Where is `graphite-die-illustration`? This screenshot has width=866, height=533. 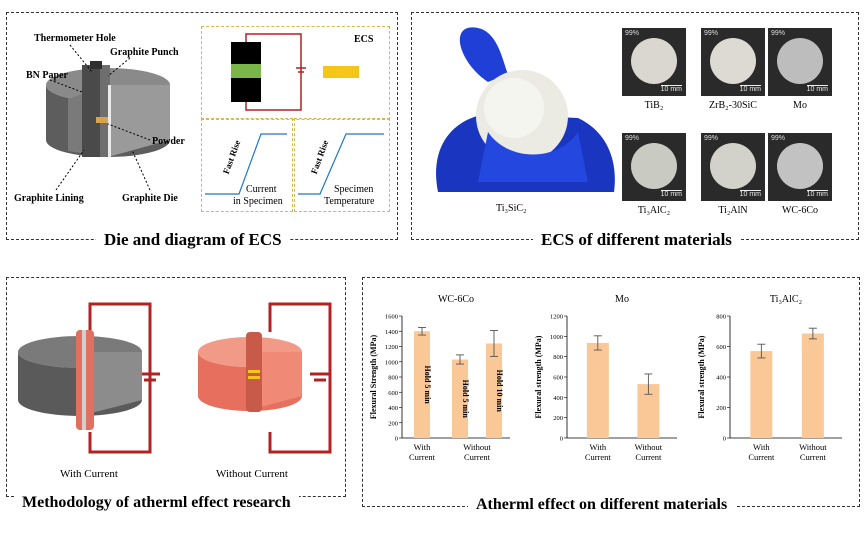
graphite-die-illustration is located at coordinates (108, 109).